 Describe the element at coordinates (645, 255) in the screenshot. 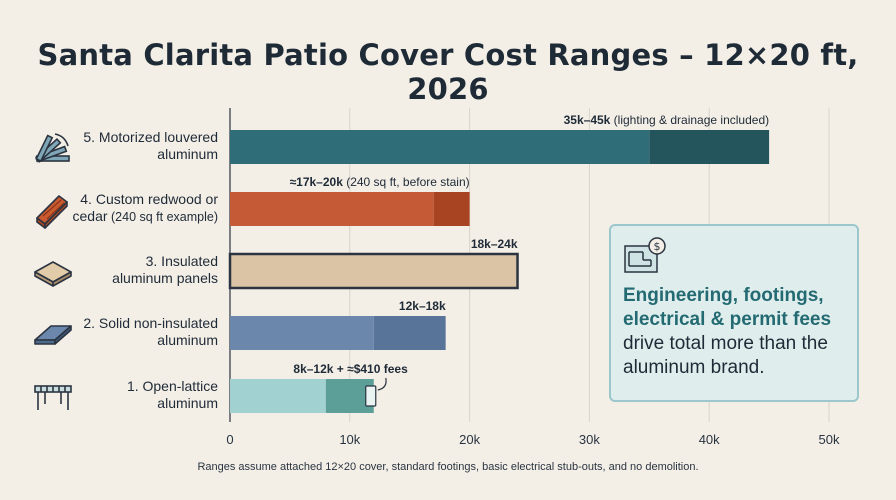

I see `blueprint-cost-icon: $` at that location.